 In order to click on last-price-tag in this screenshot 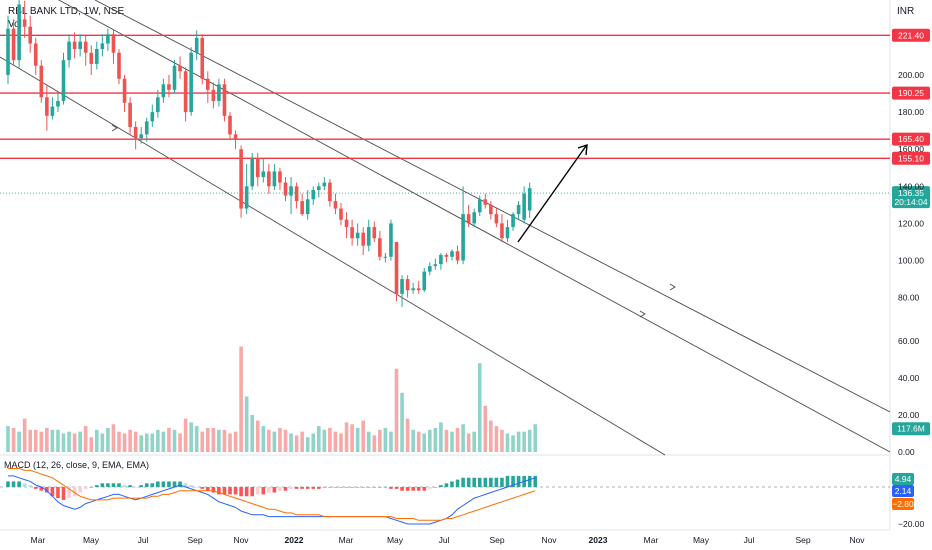, I will do `click(911, 197)`.